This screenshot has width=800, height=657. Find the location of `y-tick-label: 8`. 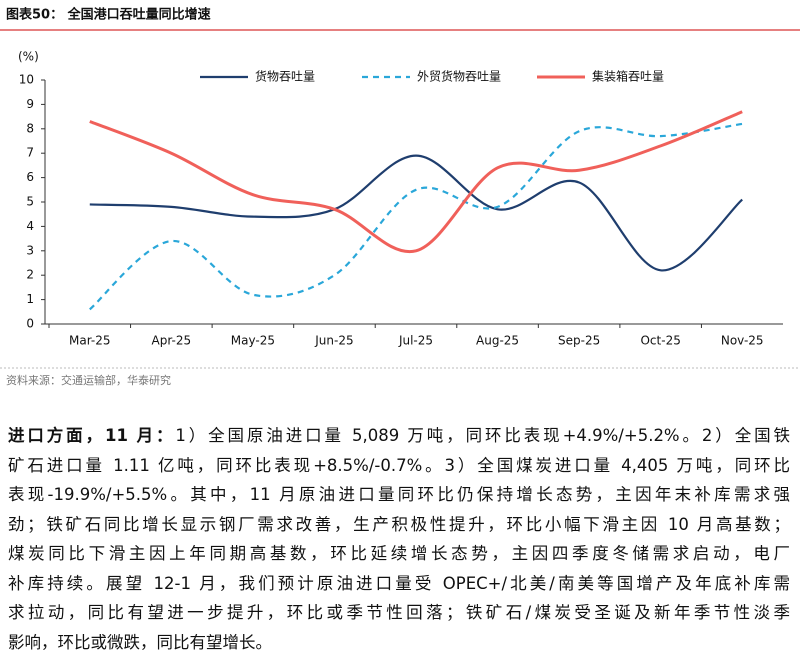

y-tick-label: 8 is located at coordinates (30, 128).